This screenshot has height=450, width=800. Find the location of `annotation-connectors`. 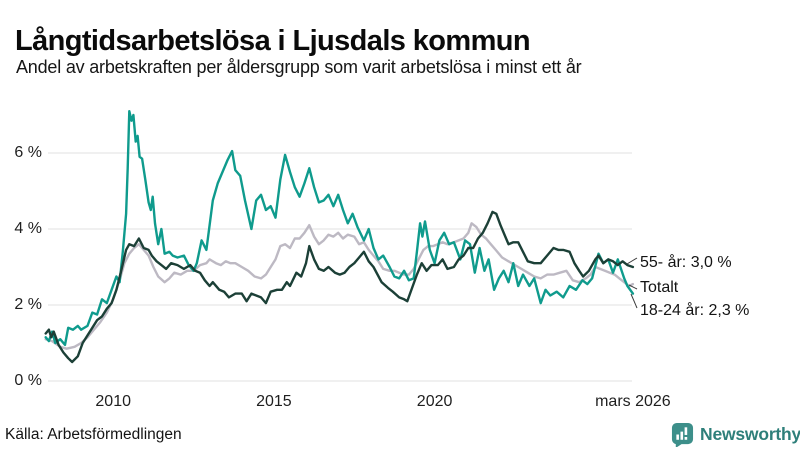

annotation-connectors is located at coordinates (632, 283).